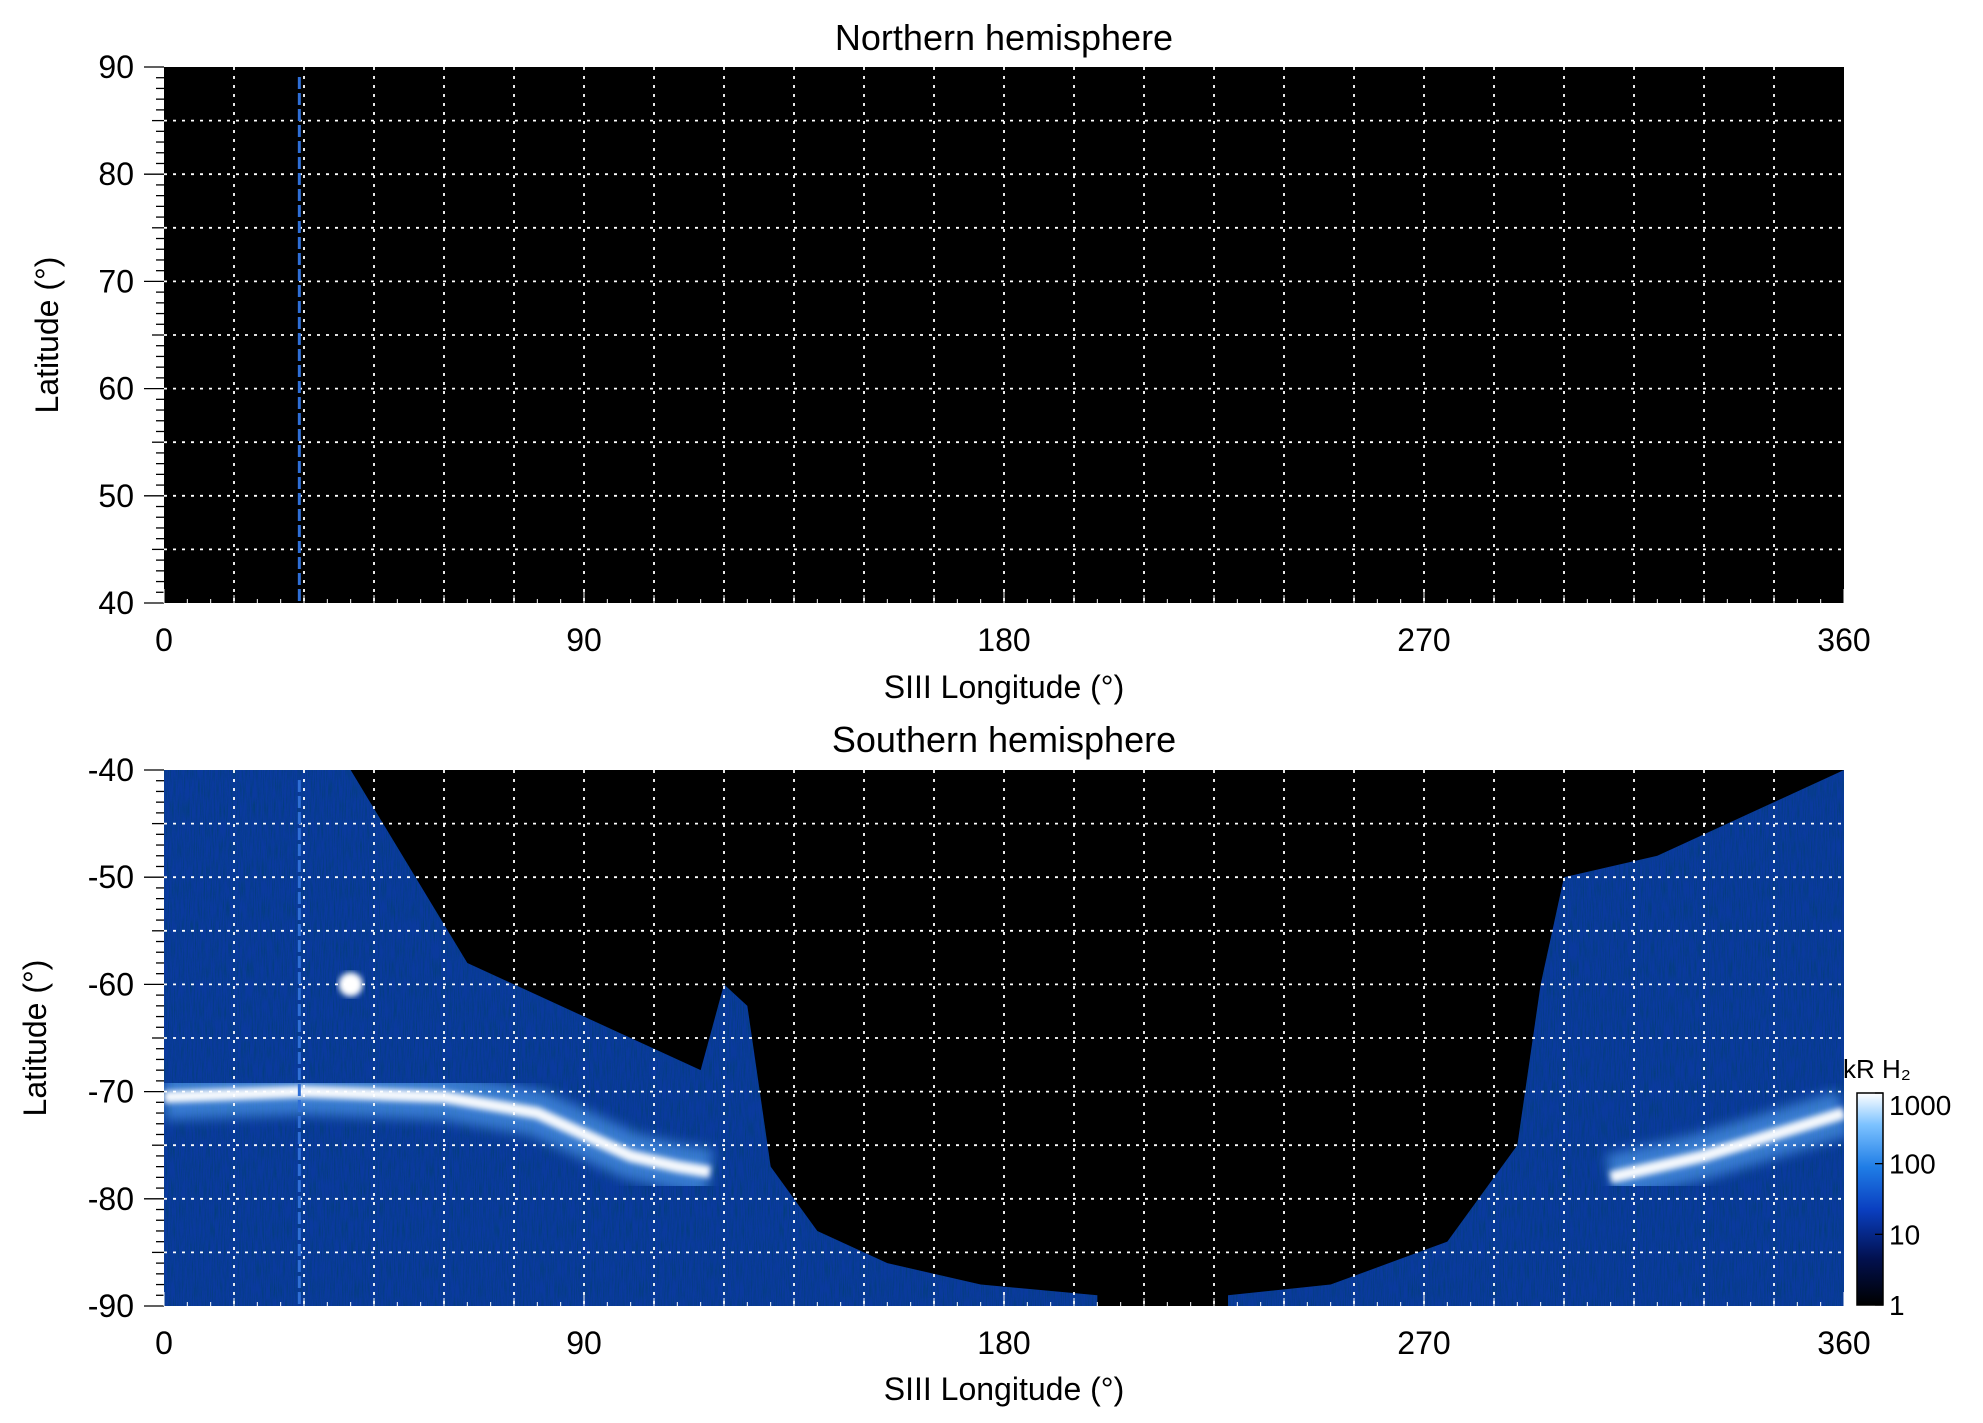  Describe the element at coordinates (111, 877) in the screenshot. I see `y-tick-label: -50` at that location.